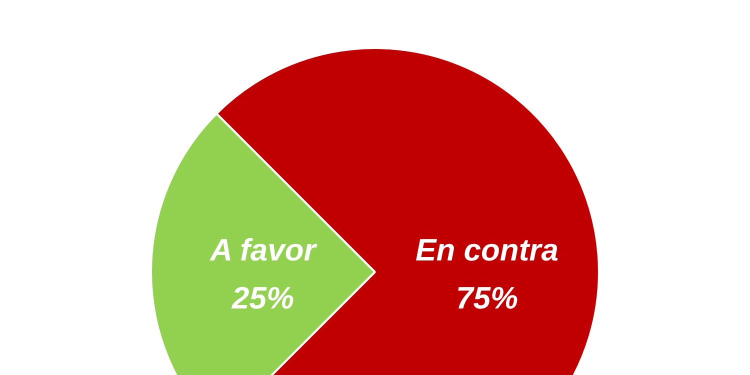  Describe the element at coordinates (262, 298) in the screenshot. I see `data-label: 25%` at that location.